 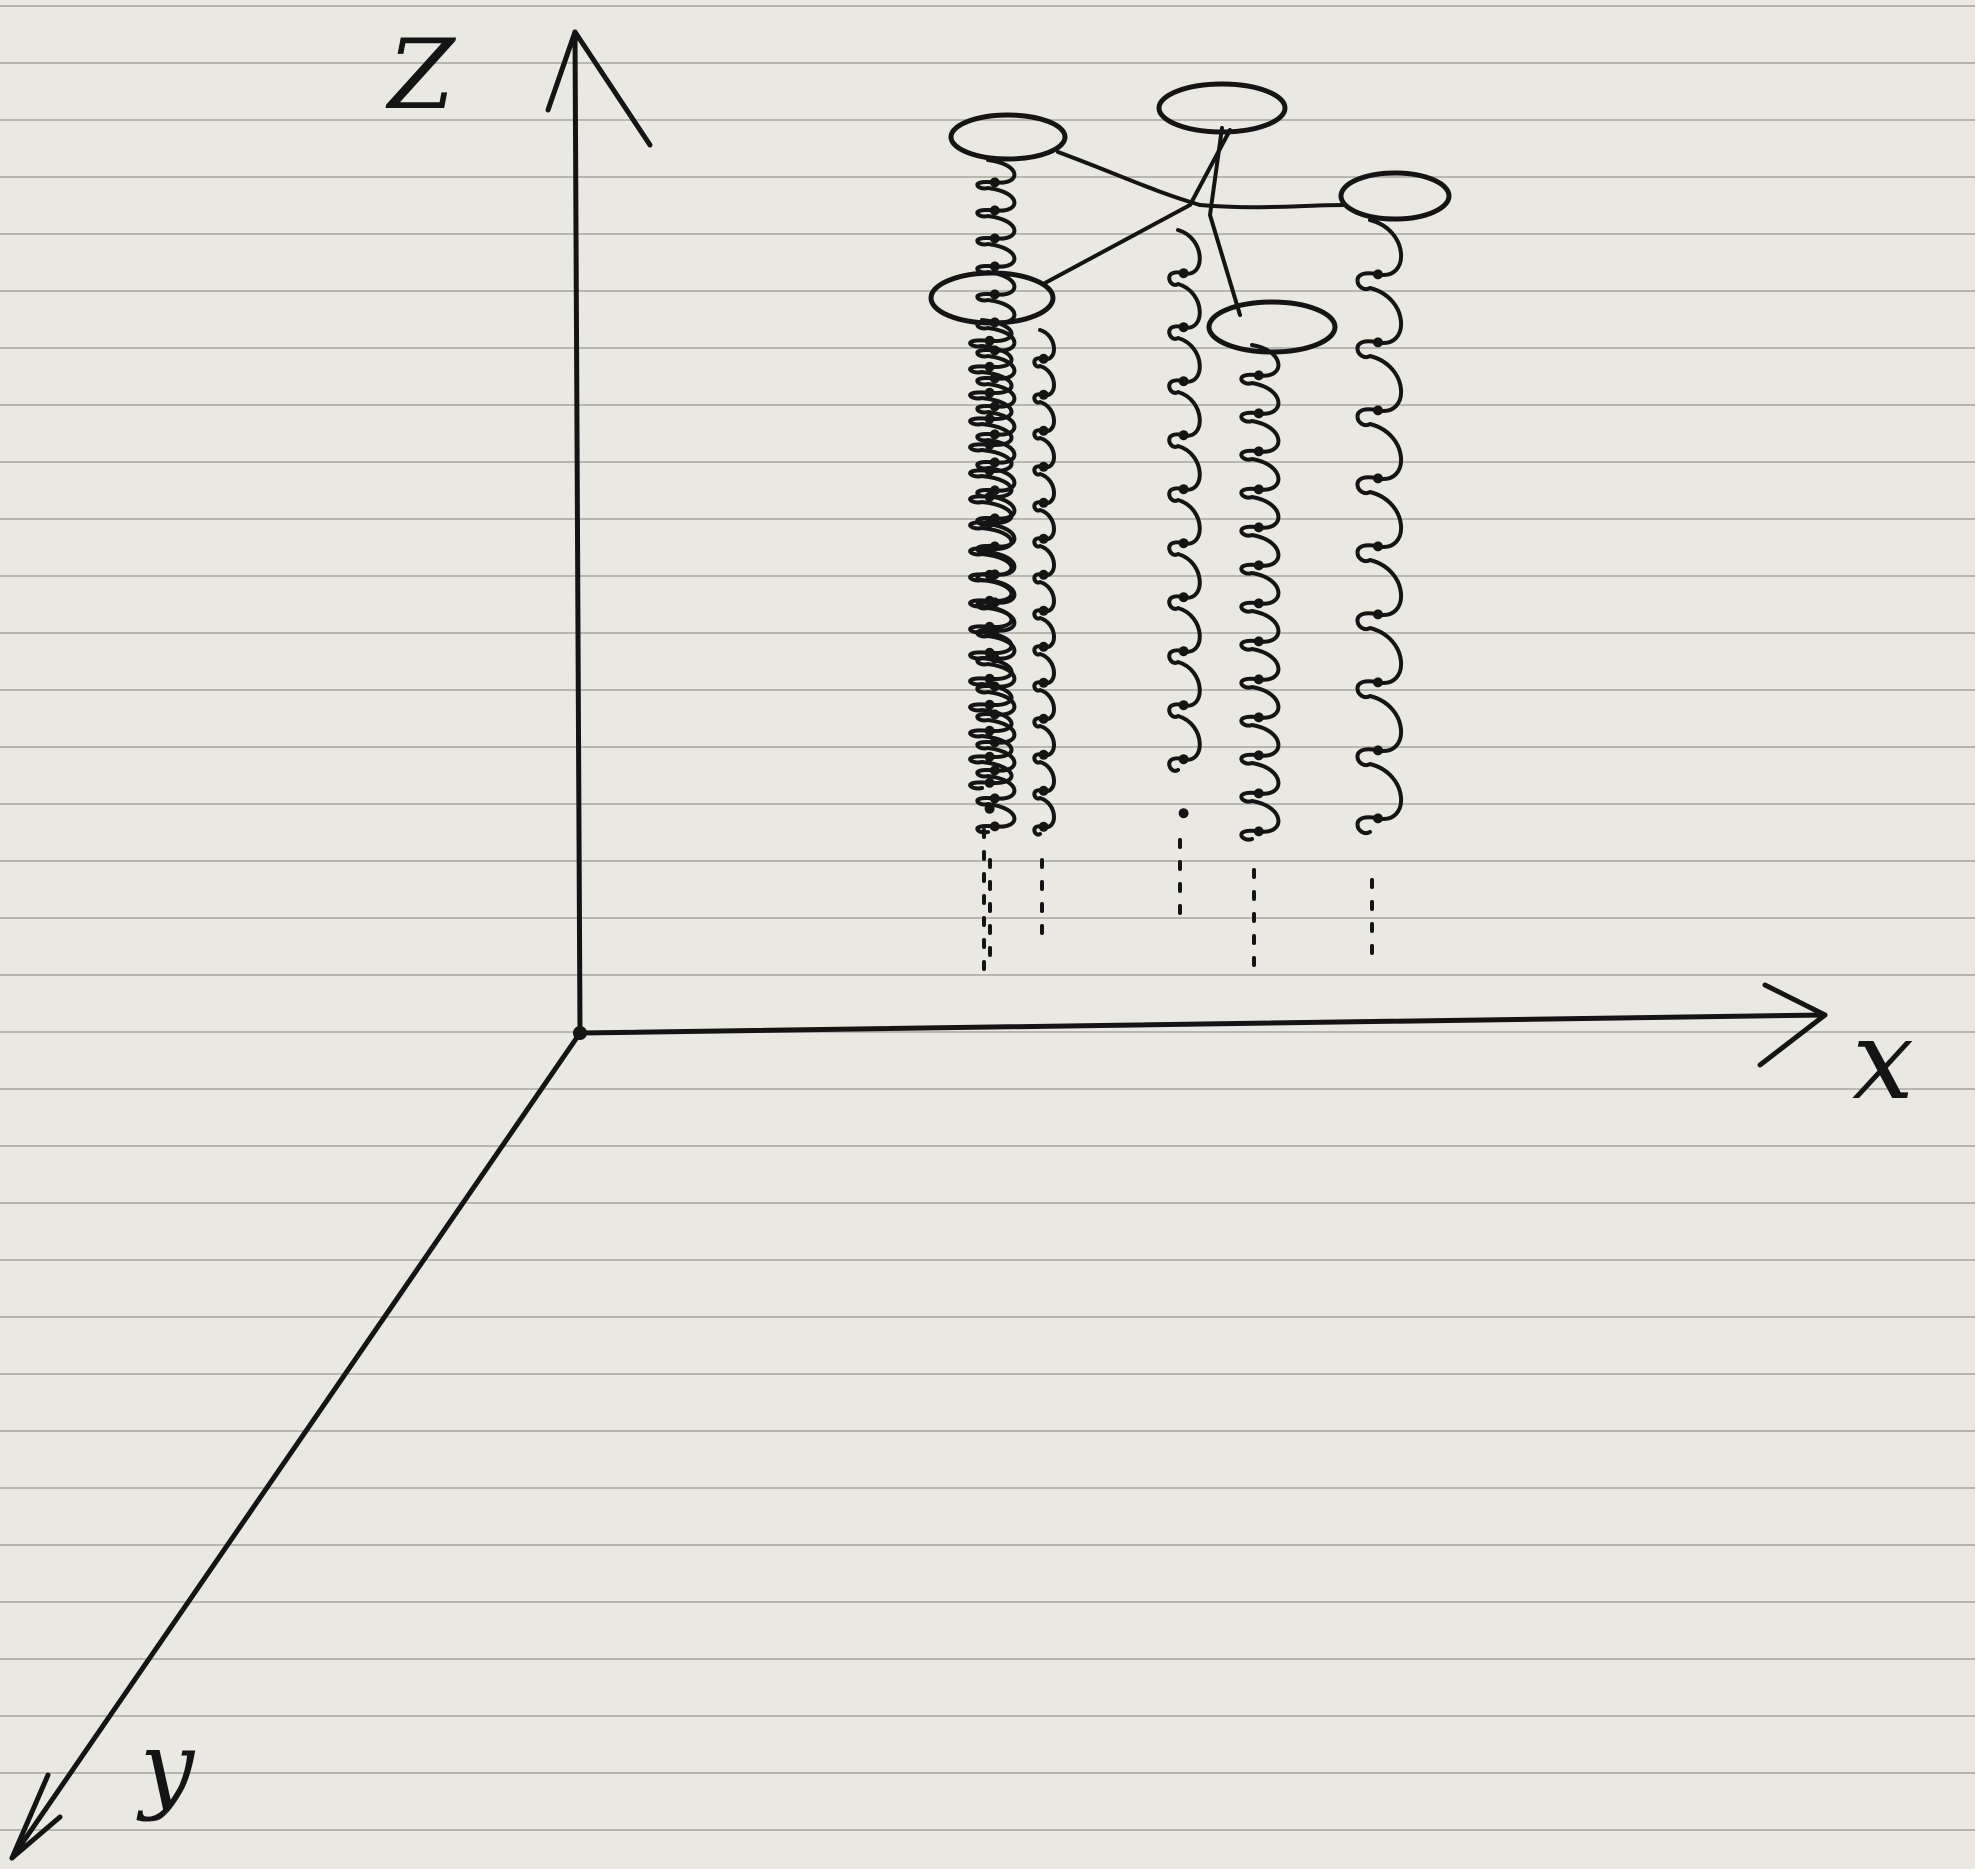 I want to click on strand-center-to-right, so click(x=1272, y=206).